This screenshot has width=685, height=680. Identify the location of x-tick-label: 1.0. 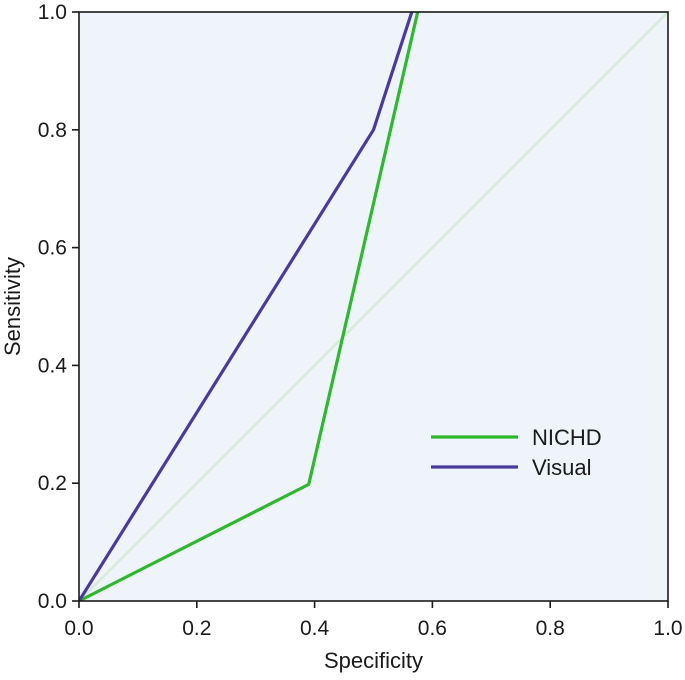
(667, 628).